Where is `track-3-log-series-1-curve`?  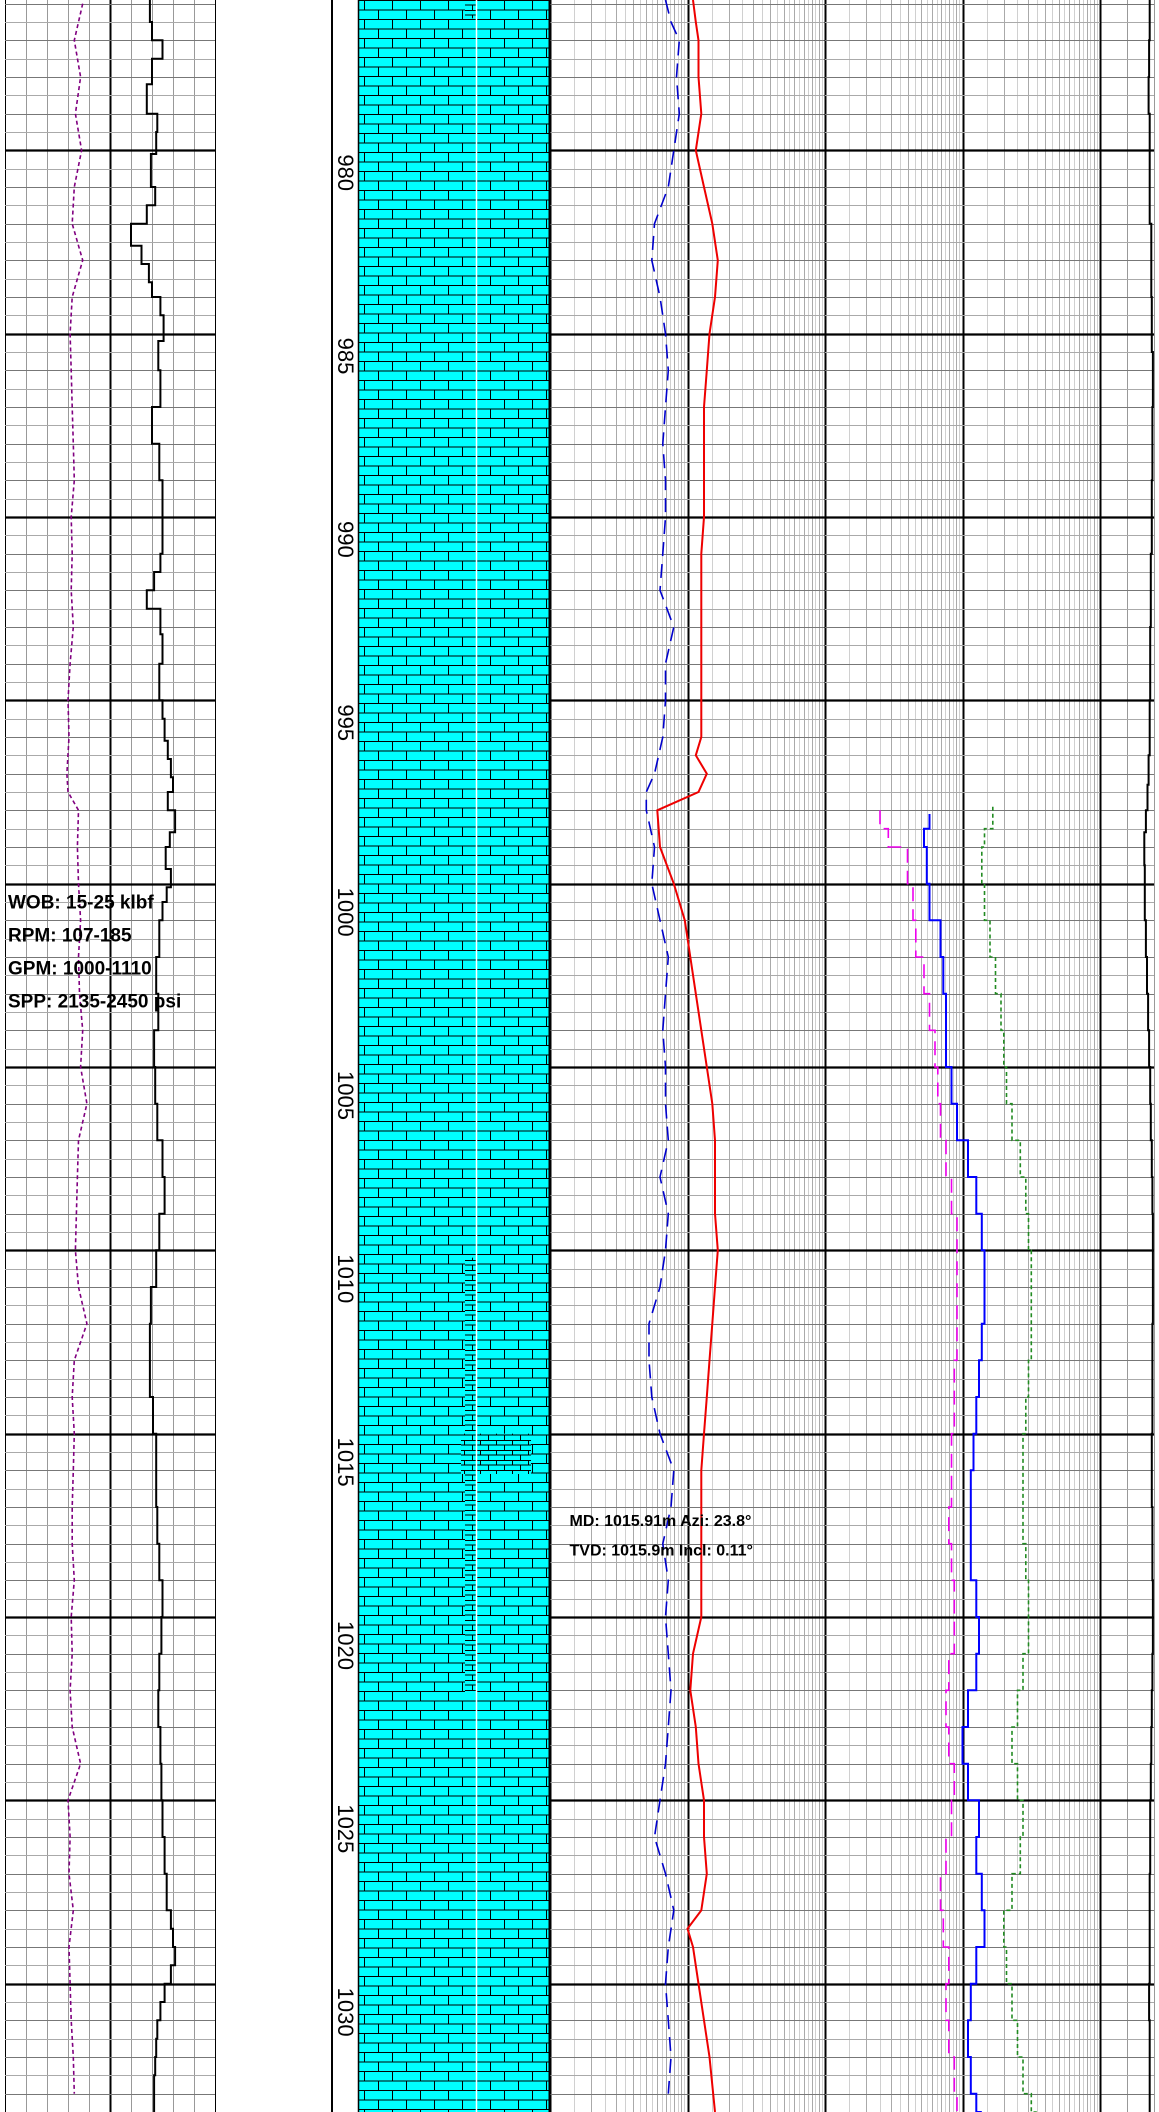 track-3-log-series-1-curve is located at coordinates (687, 1056).